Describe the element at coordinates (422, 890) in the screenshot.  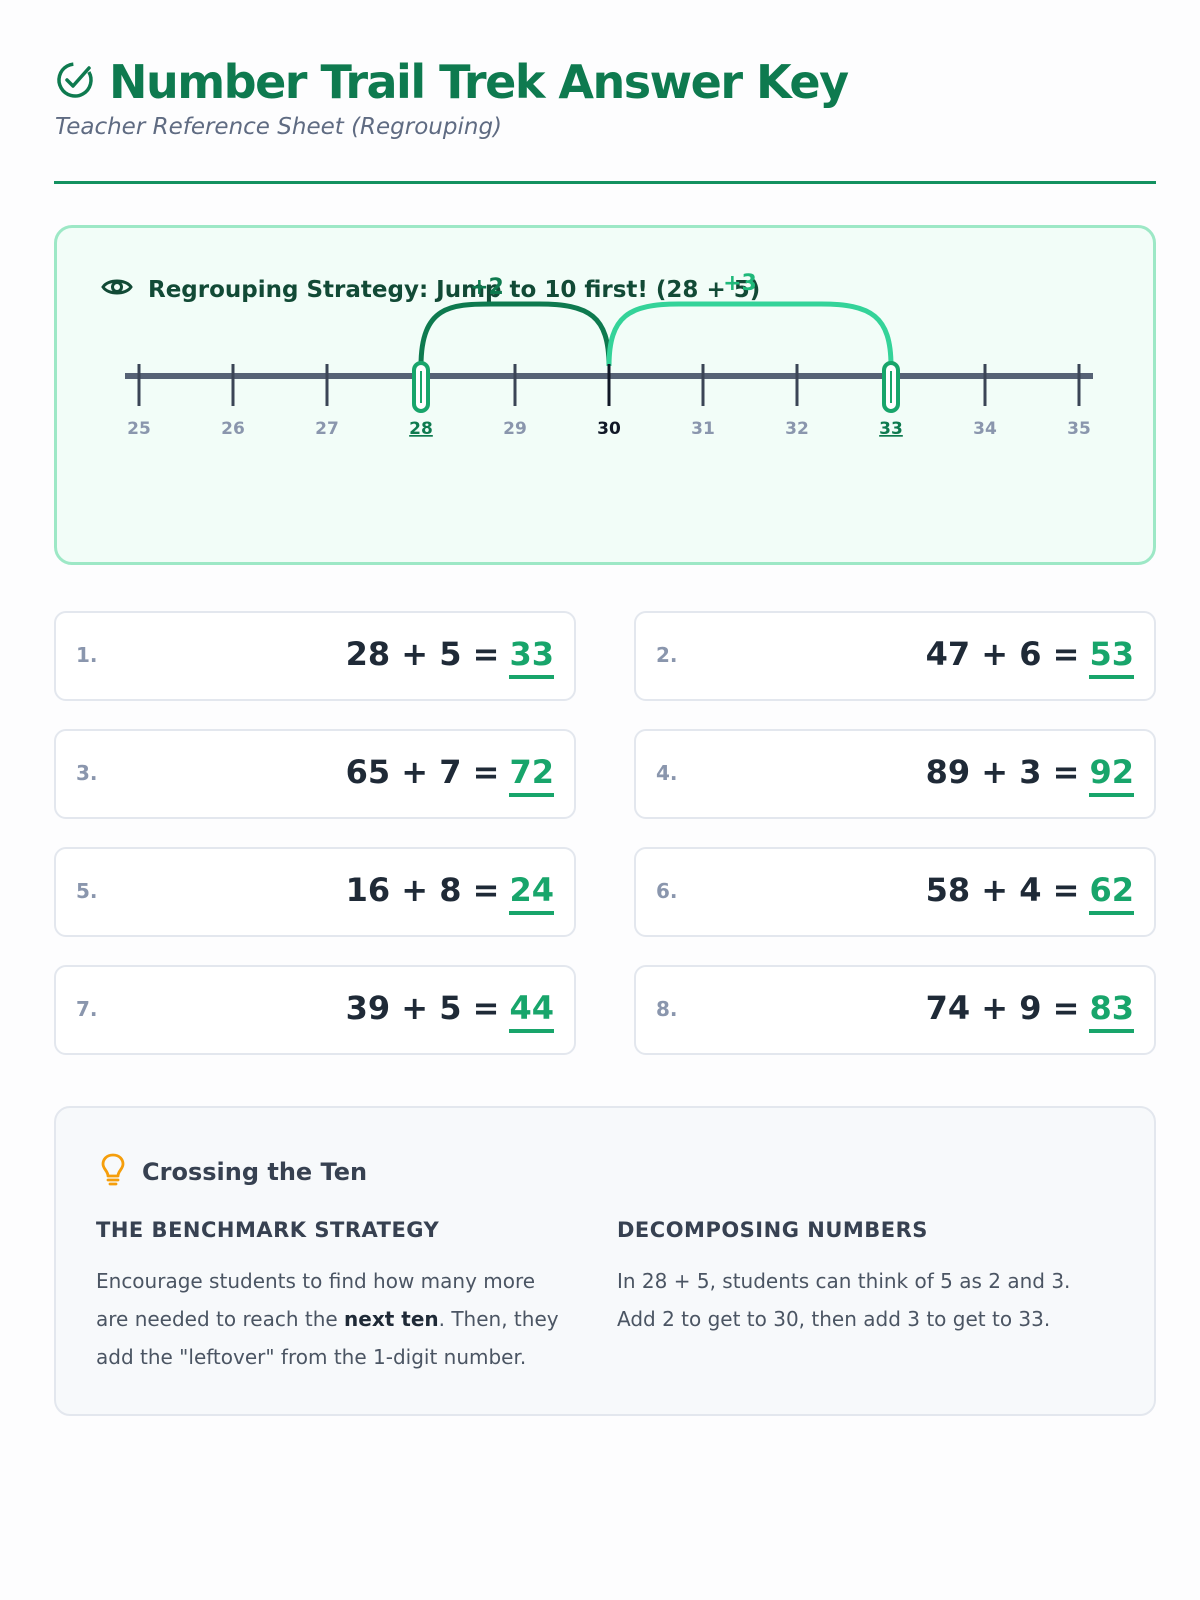
I see `problem-expression: 16 + 8 =` at that location.